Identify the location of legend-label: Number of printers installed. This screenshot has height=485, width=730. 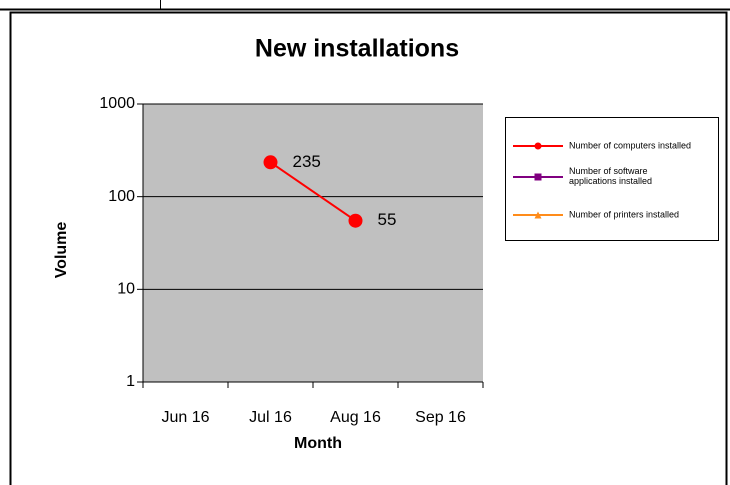
(624, 214).